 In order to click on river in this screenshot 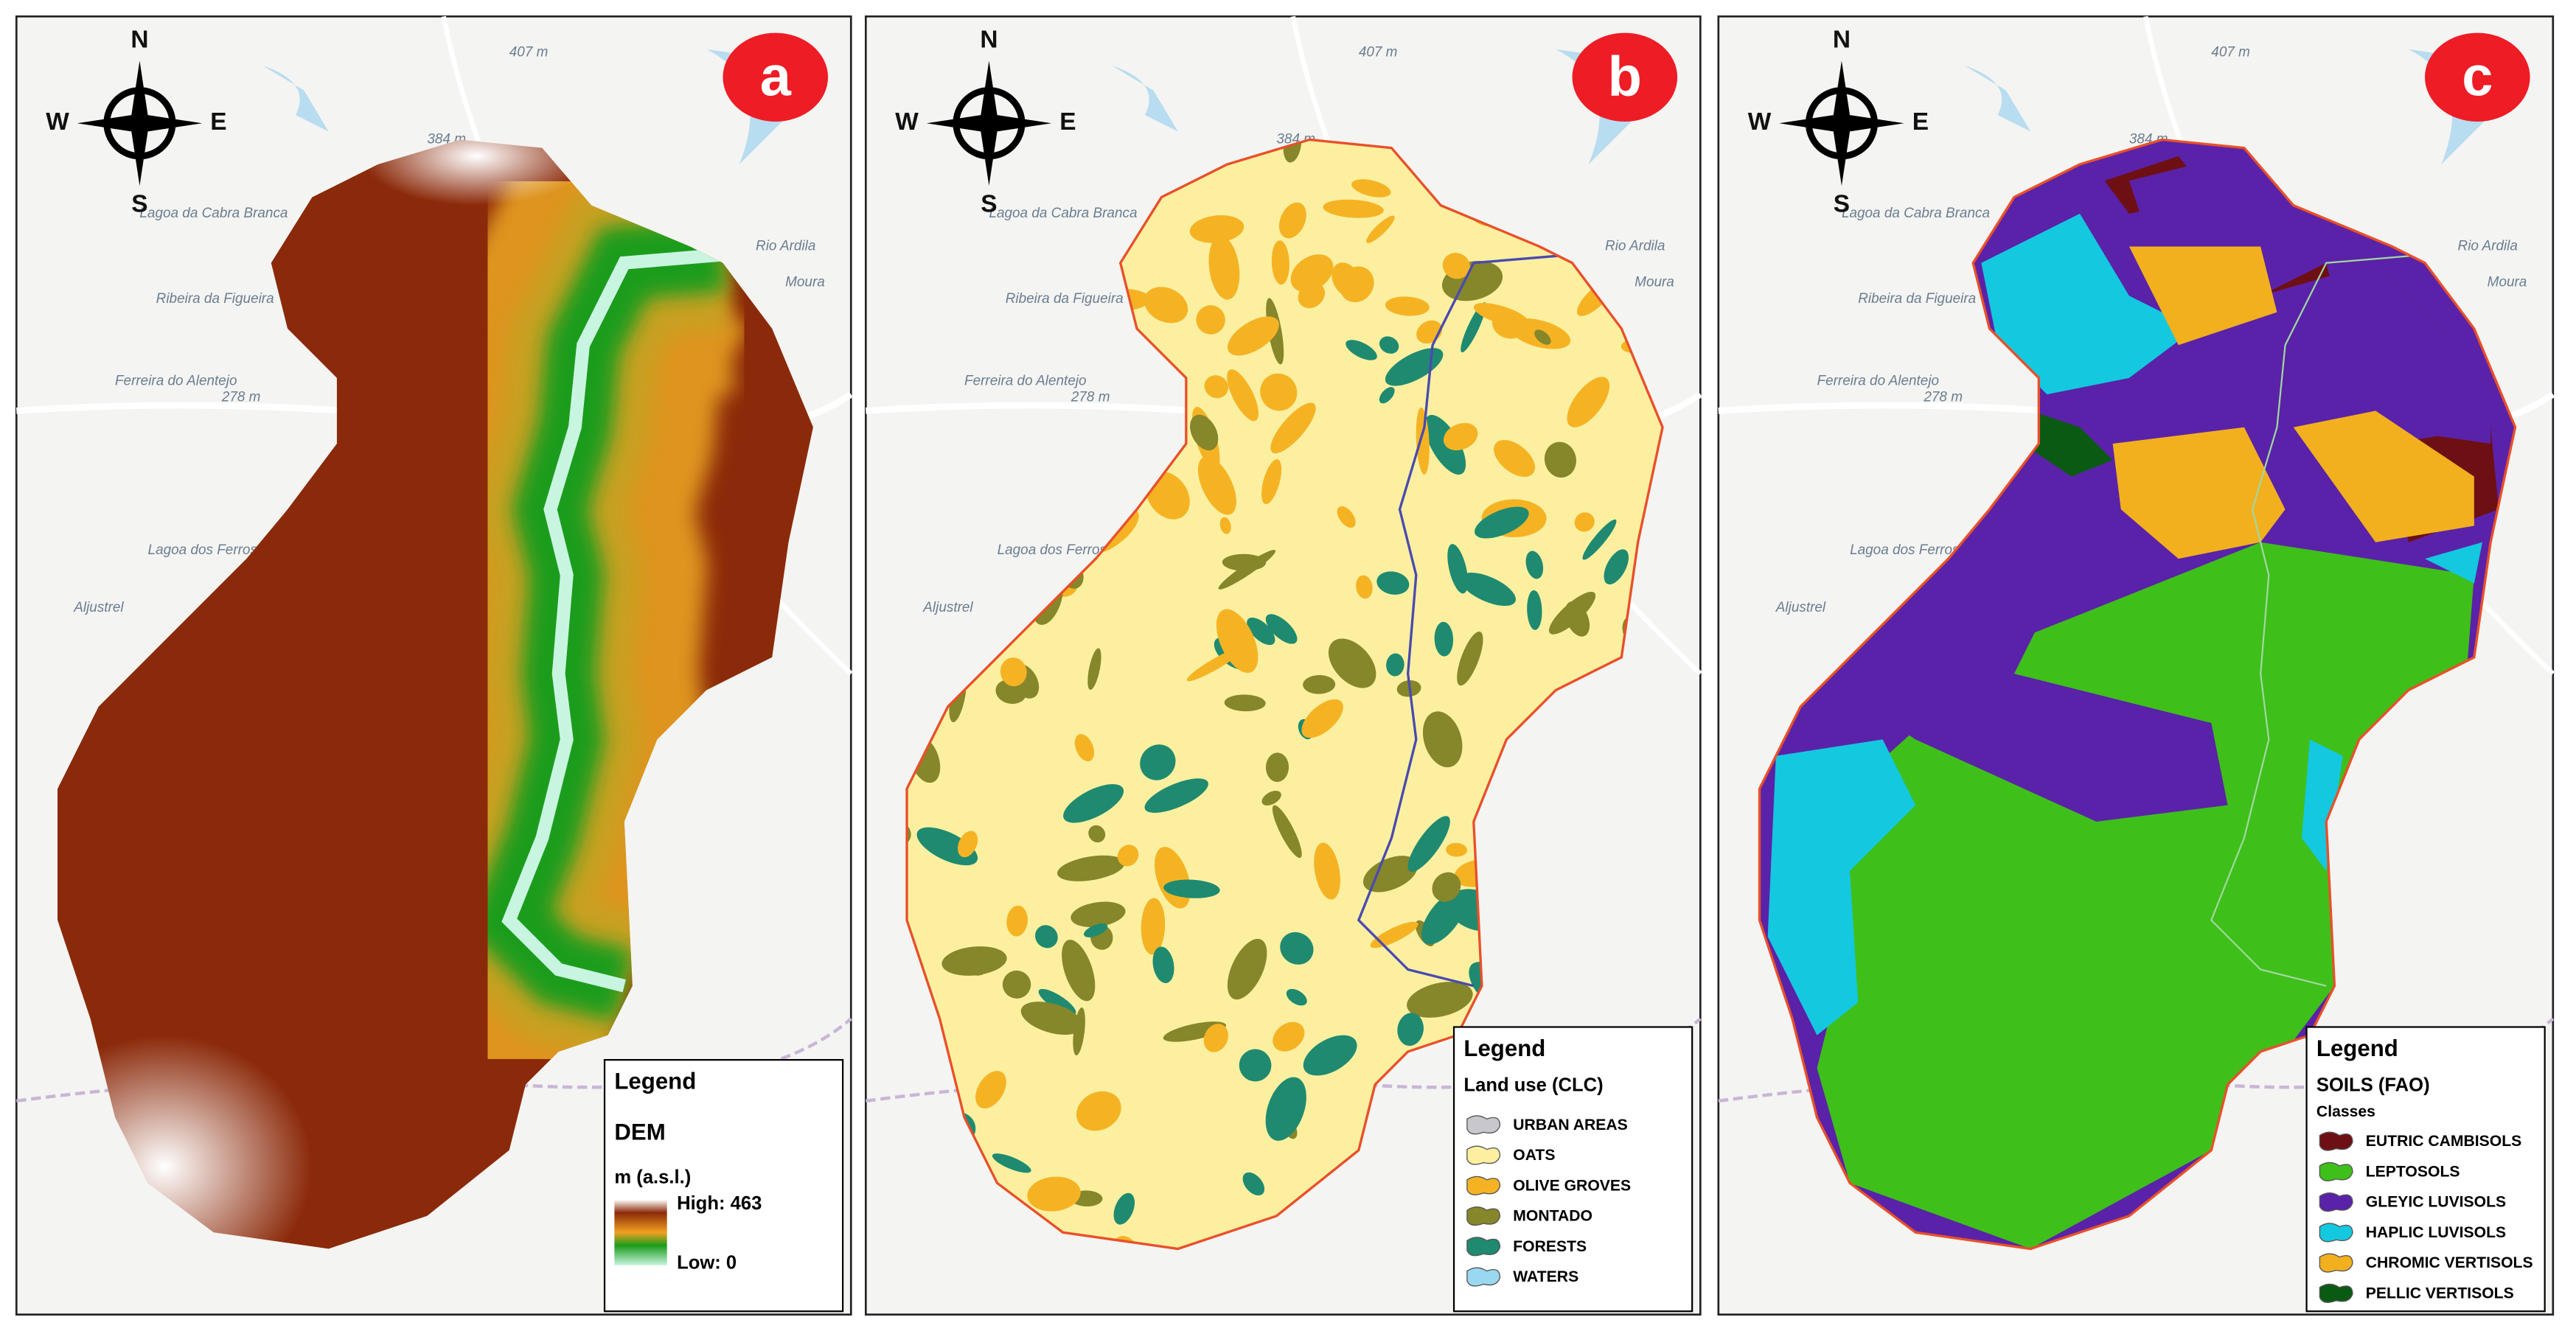, I will do `click(1465, 620)`.